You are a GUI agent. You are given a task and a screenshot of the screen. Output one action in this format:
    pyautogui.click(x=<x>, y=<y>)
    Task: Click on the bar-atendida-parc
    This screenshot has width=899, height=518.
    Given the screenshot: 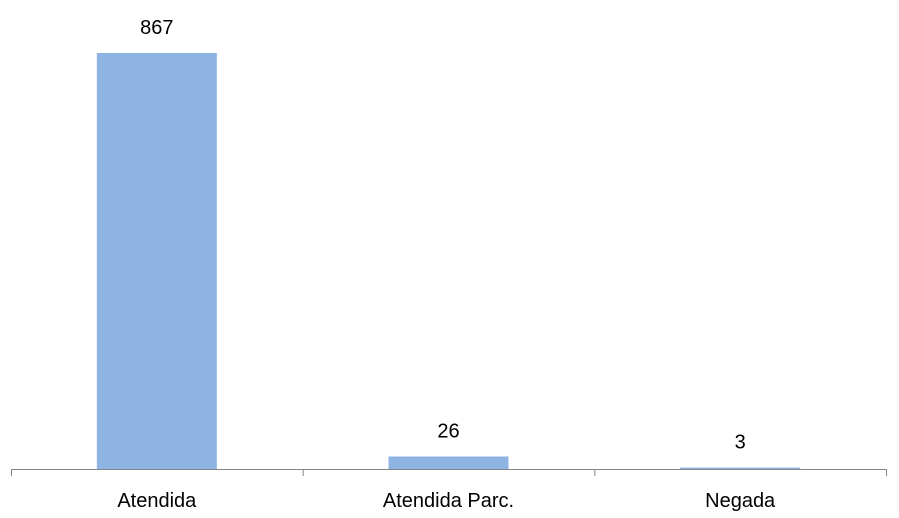 What is the action you would take?
    pyautogui.click(x=448, y=462)
    